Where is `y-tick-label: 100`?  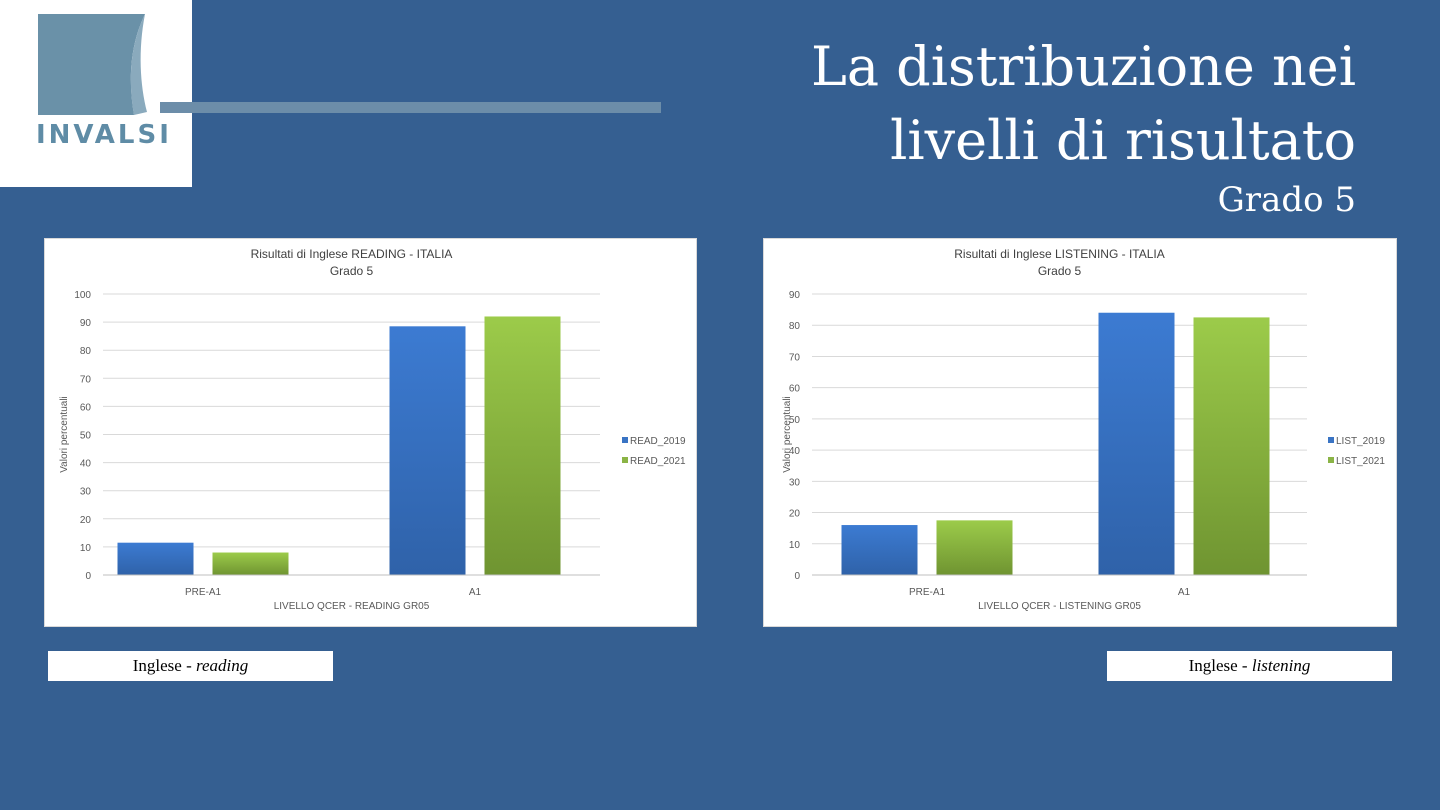
y-tick-label: 100 is located at coordinates (82, 295).